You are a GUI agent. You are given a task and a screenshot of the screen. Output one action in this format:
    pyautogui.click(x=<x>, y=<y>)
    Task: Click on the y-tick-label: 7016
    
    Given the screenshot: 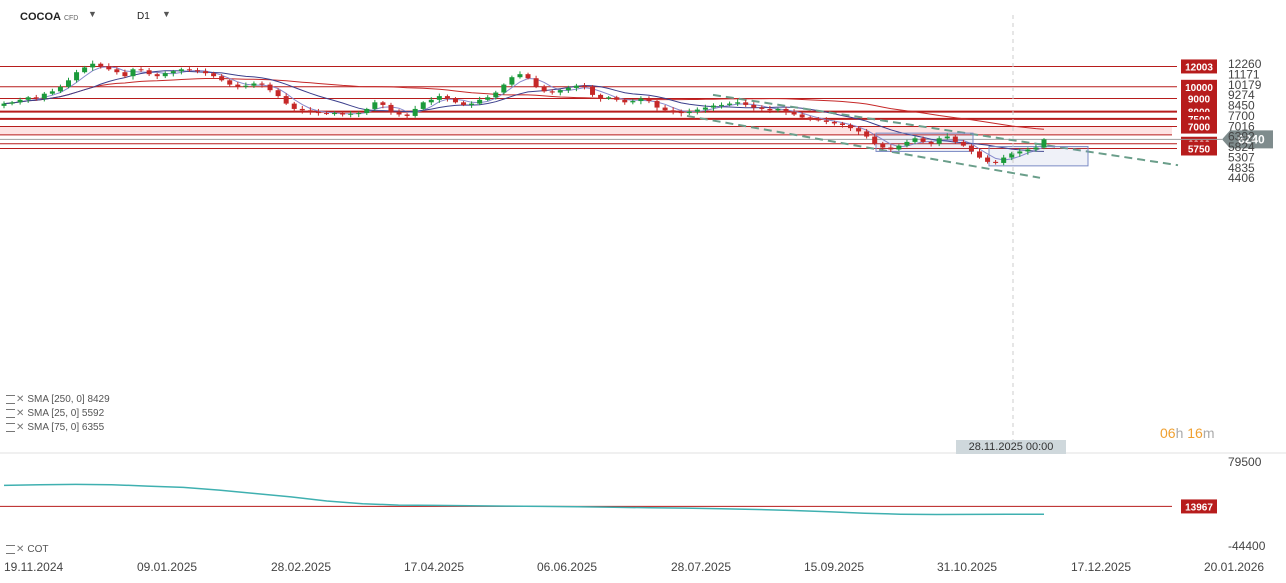 What is the action you would take?
    pyautogui.click(x=1241, y=126)
    